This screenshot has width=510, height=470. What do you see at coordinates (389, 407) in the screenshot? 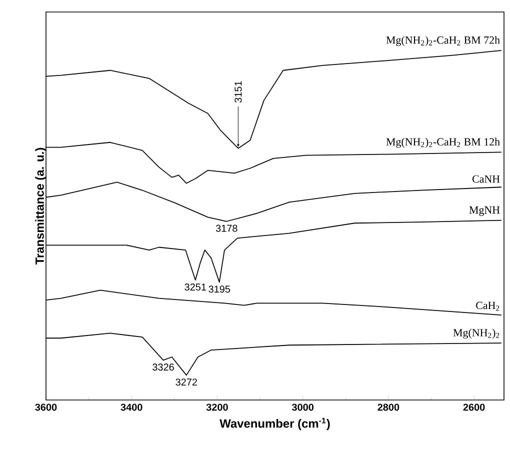
I see `x-tick-label: 2800` at bounding box center [389, 407].